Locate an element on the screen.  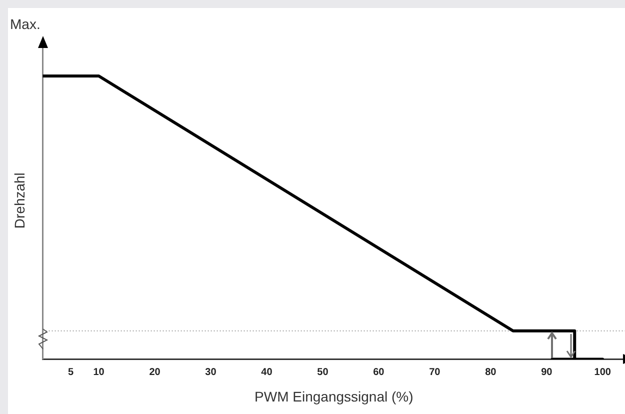
x-axis-title: PWM Eingangssignal (%) is located at coordinates (334, 396).